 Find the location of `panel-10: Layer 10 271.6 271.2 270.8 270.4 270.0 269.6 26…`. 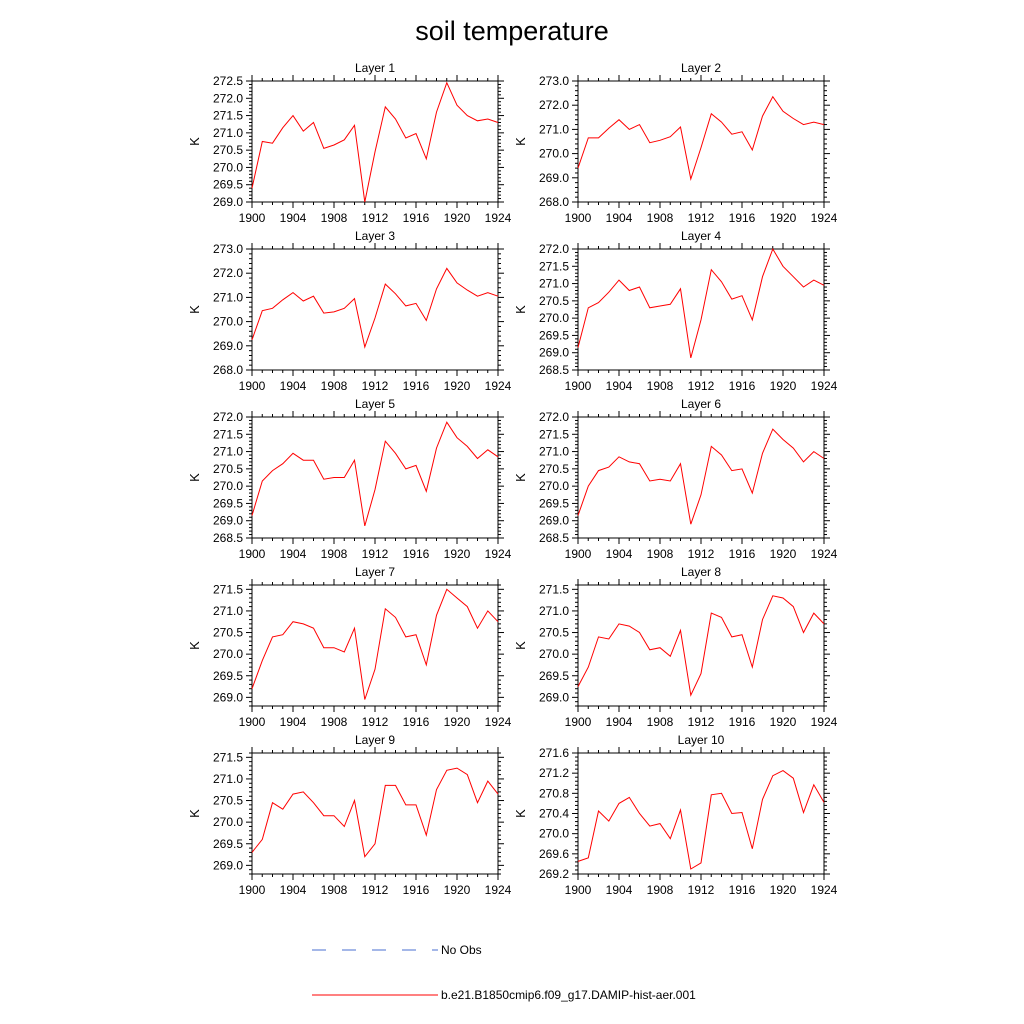

panel-10: Layer 10 271.6 271.2 270.8 270.4 270.0 269.6 26… is located at coordinates (675, 815).